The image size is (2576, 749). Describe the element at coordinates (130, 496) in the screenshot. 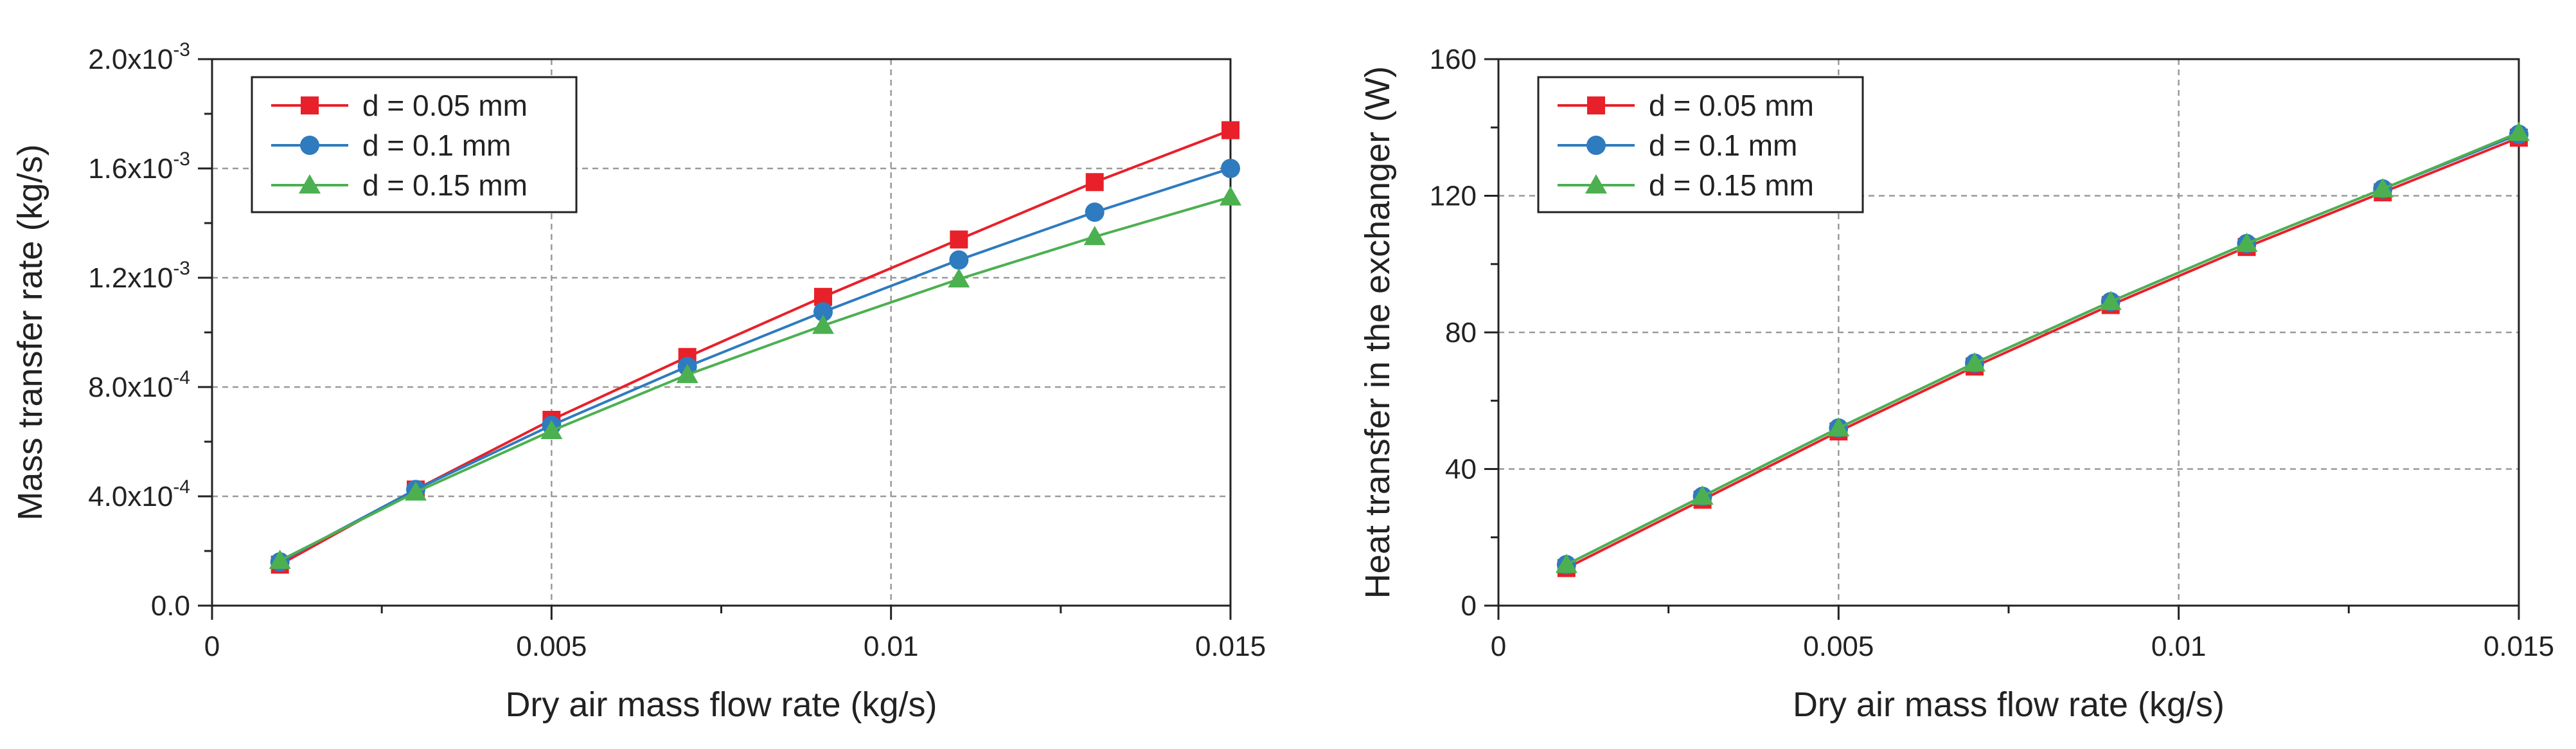

I see `y-tick-mantissa: 4.0x10` at that location.